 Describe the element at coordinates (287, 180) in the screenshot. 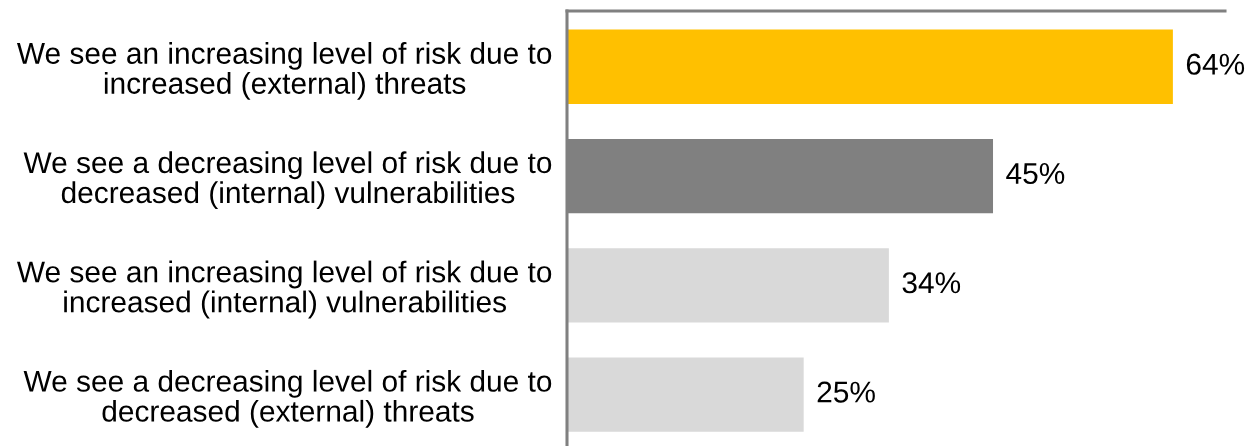

I see `y-tick-label: We see a decreasing level of risk due to decreased (internal) vulnerabilities` at that location.